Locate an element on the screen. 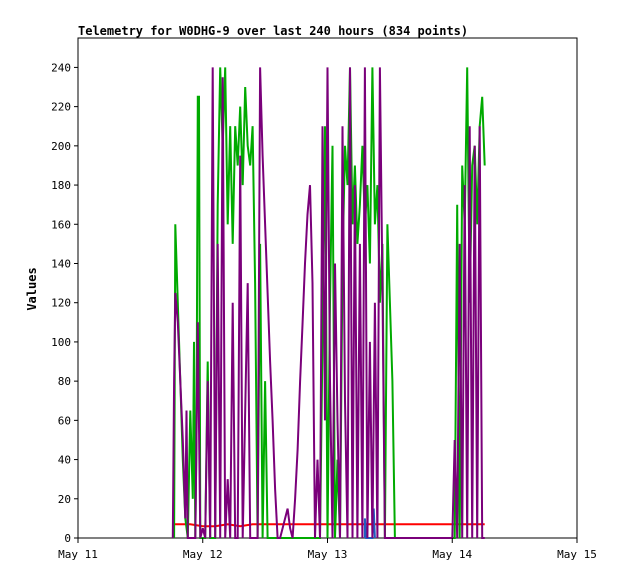  x-tick-label: May 13 is located at coordinates (328, 554).